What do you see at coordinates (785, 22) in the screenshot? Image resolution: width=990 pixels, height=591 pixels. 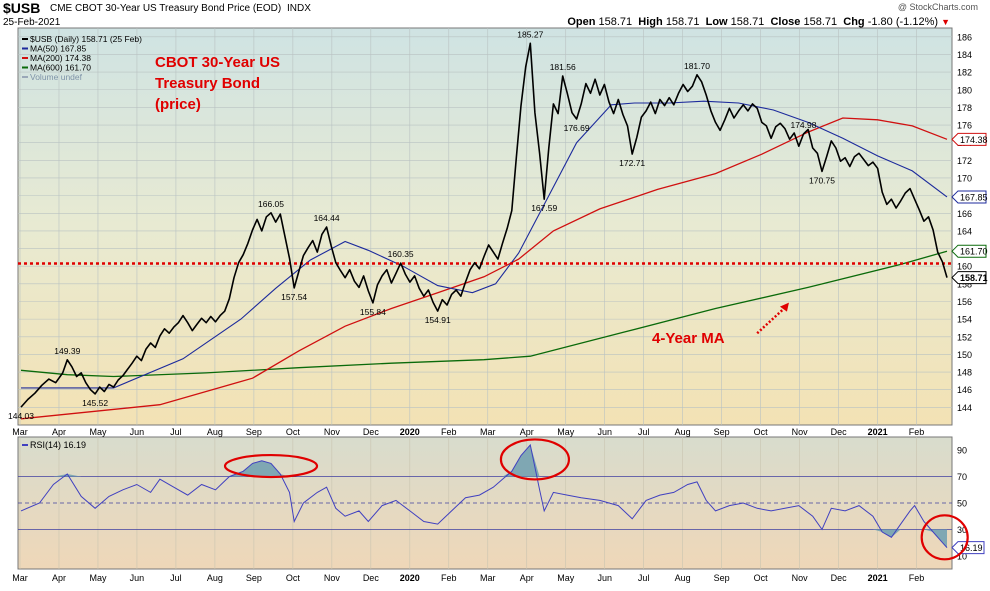 I see `close-label: Close` at bounding box center [785, 22].